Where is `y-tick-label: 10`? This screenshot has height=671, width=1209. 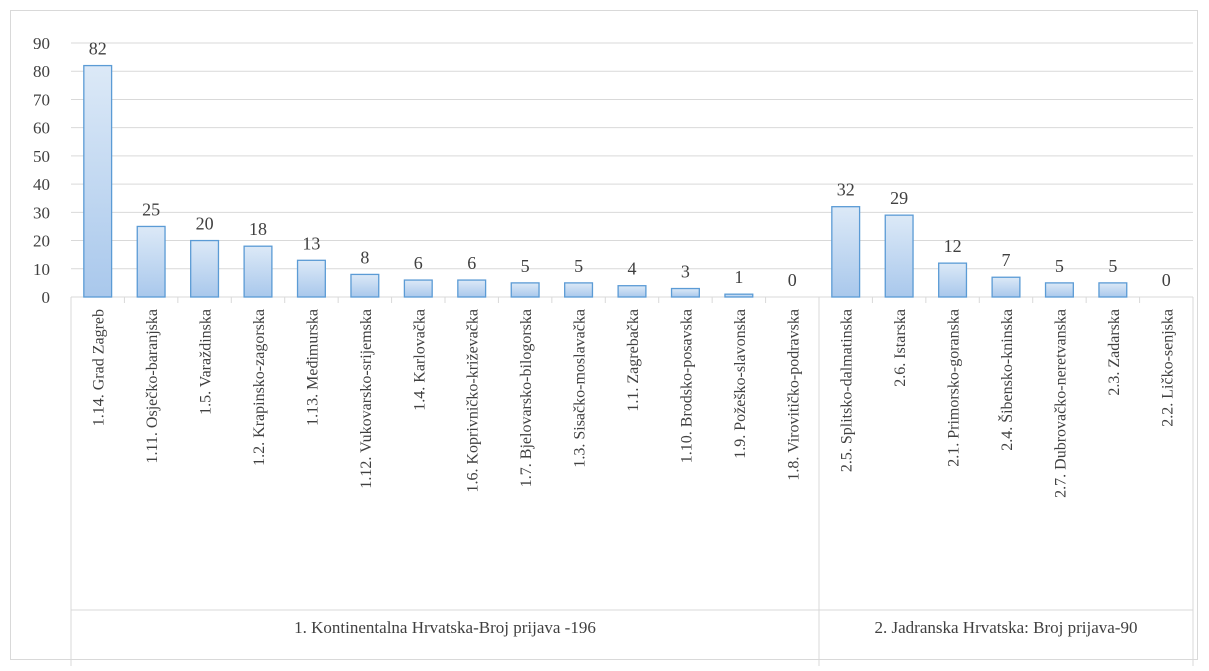
y-tick-label: 10 is located at coordinates (41, 269).